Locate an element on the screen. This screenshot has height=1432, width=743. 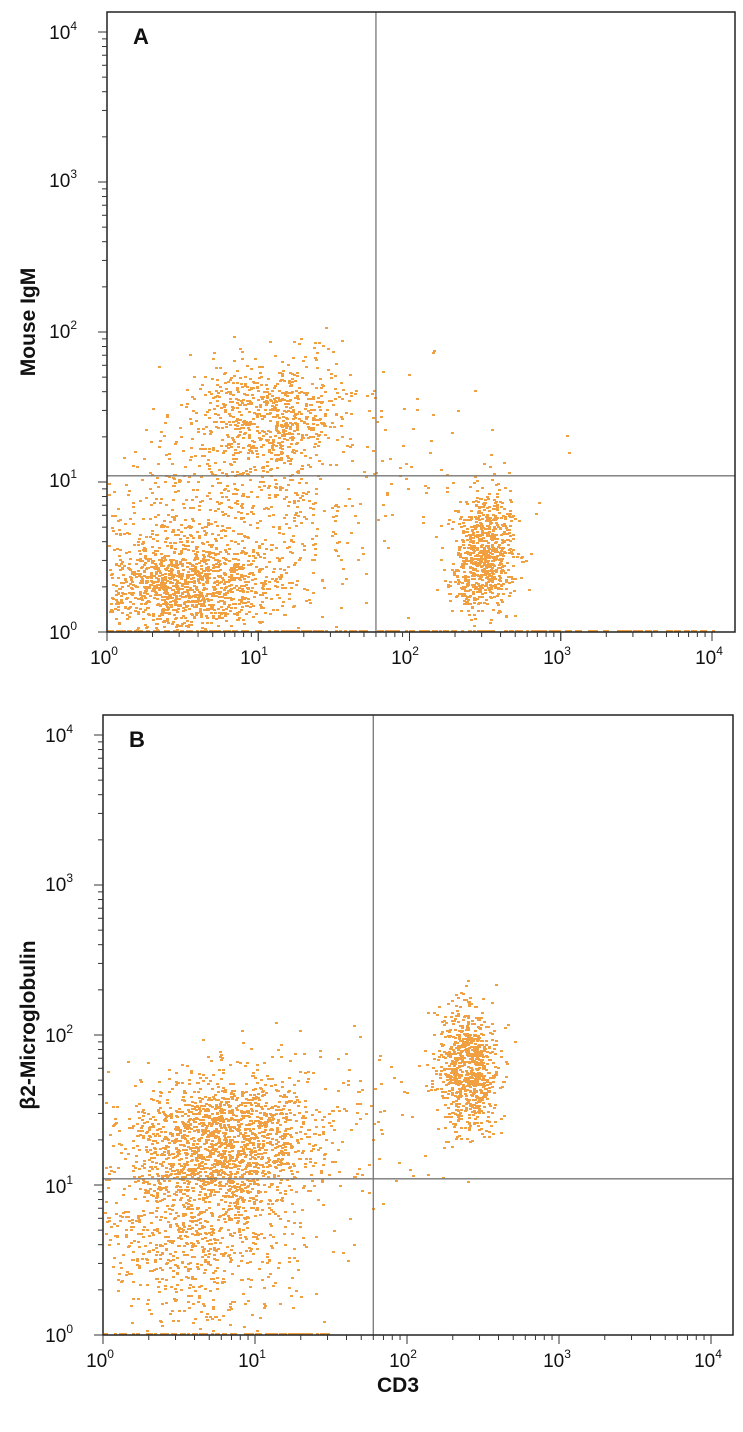
y-tick-exponent: 2 is located at coordinates (73, 325).